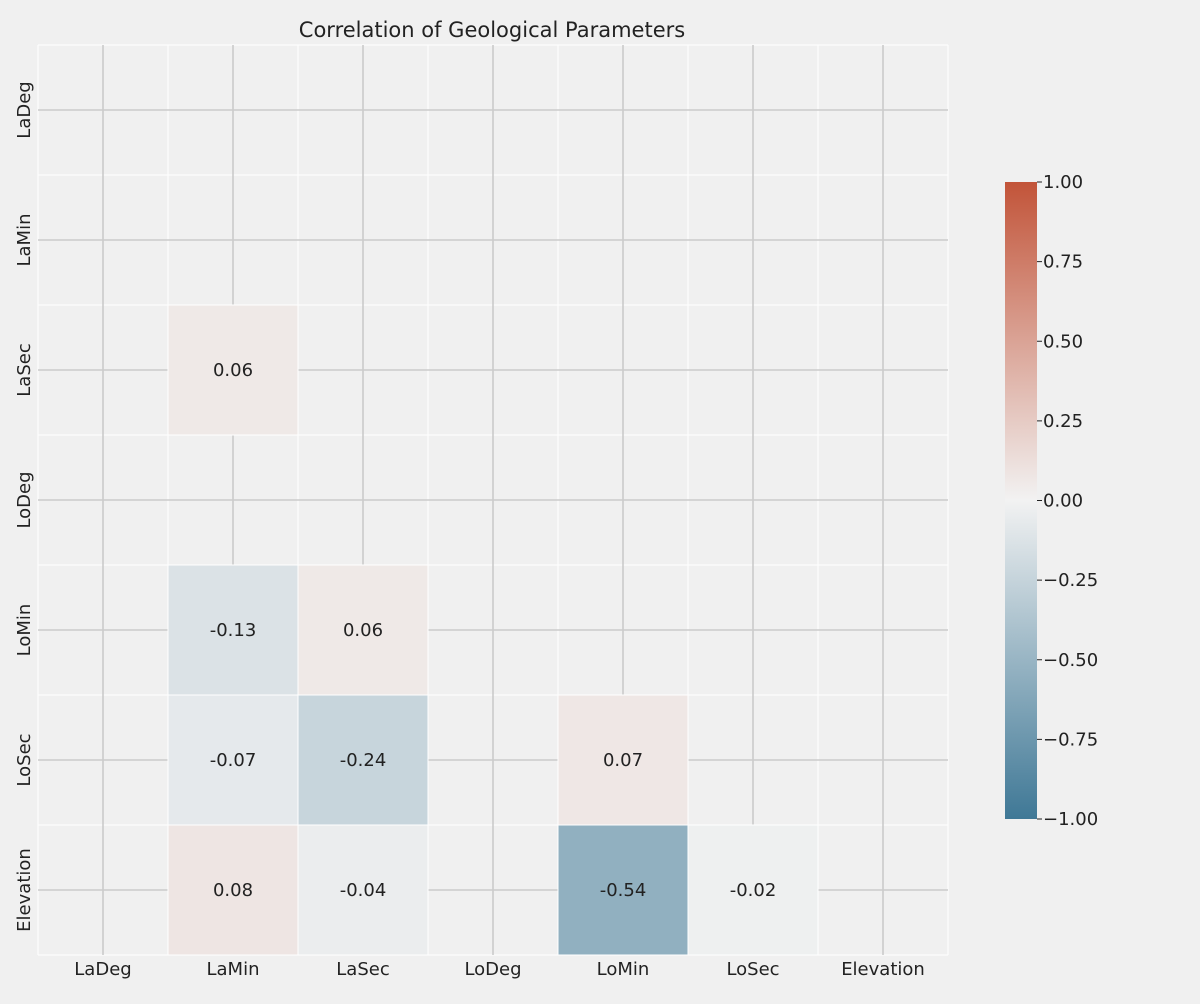 The image size is (1200, 1004). Describe the element at coordinates (623, 969) in the screenshot. I see `x-tick-label: LoMin` at that location.